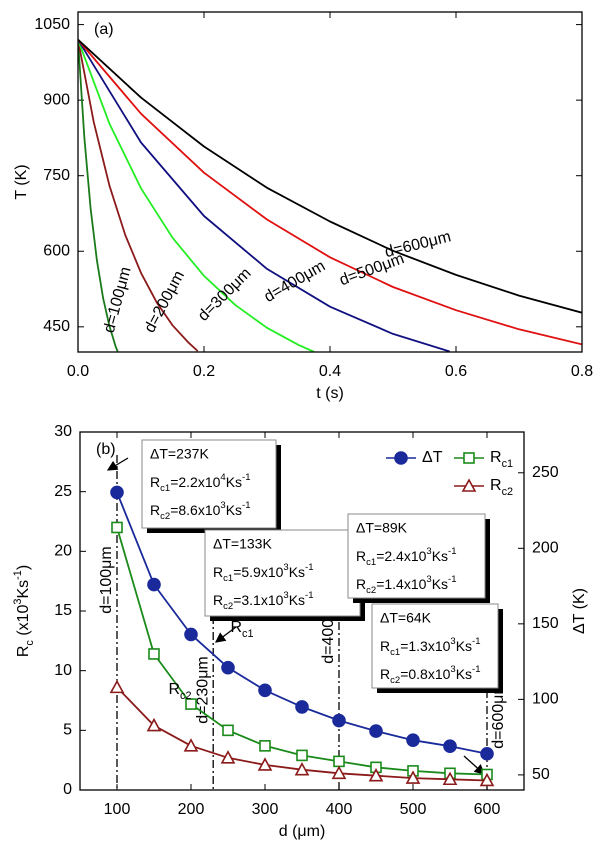  I want to click on panel-label: (a), so click(104, 29).